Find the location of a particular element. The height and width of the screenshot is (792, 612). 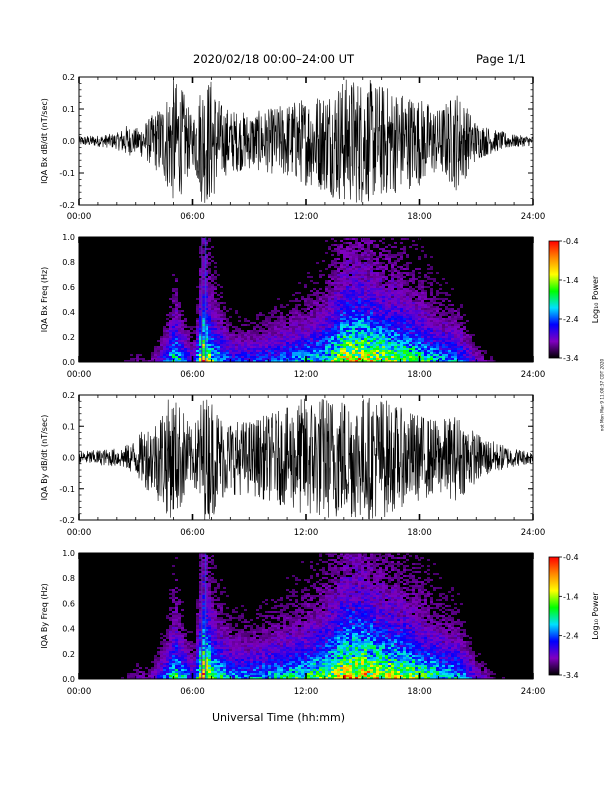

by-freq-ytick-label: 0.0 is located at coordinates (68, 679).